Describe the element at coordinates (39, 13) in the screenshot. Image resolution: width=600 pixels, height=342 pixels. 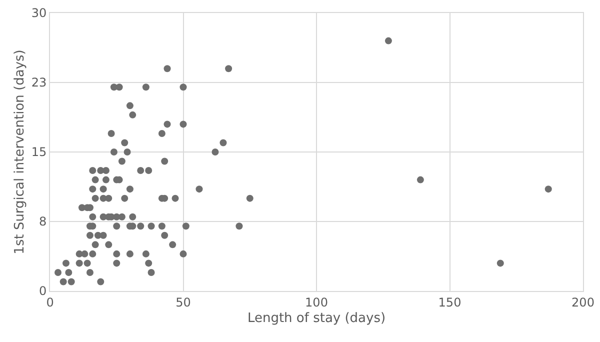
I see `y-tick-label: 30` at that location.